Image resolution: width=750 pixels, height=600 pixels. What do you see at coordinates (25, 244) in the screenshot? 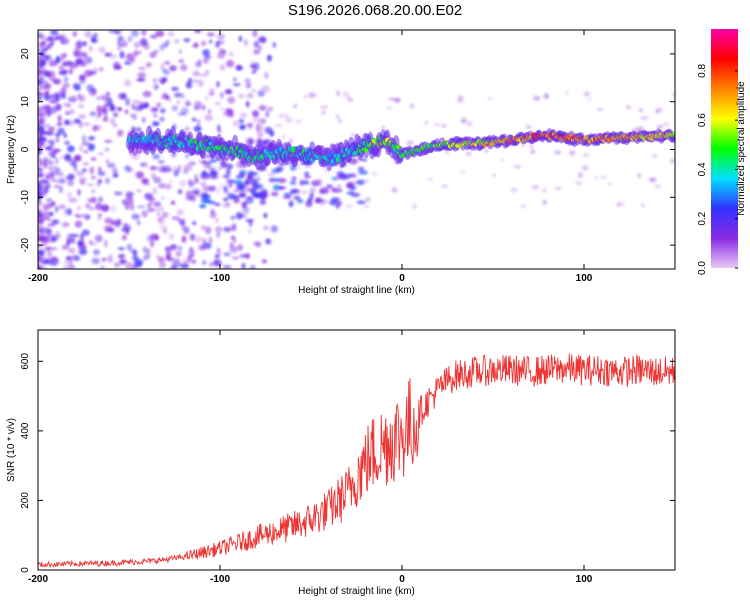
I see `spectrogram-ytick-label: -20` at bounding box center [25, 244].